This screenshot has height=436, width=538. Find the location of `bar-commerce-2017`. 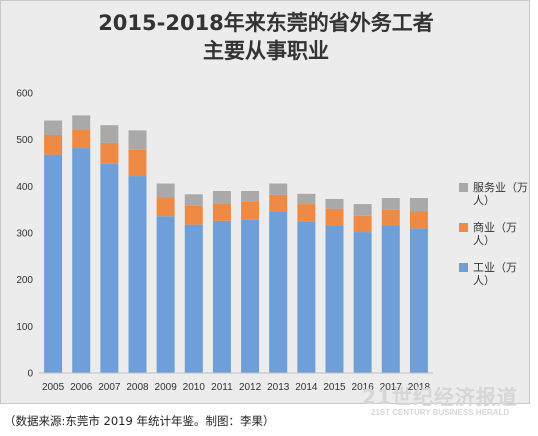

bar-commerce-2017 is located at coordinates (390, 217).